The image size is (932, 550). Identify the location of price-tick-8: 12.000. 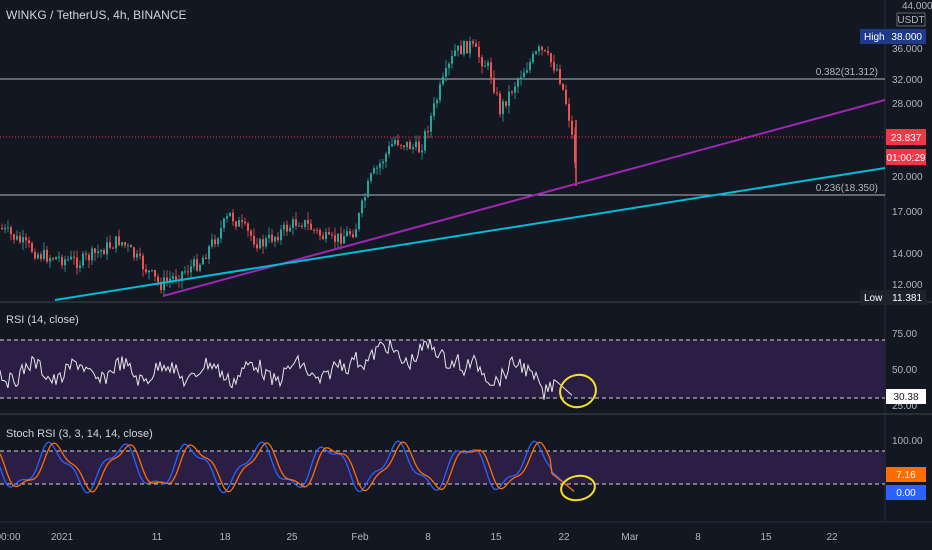
(907, 285).